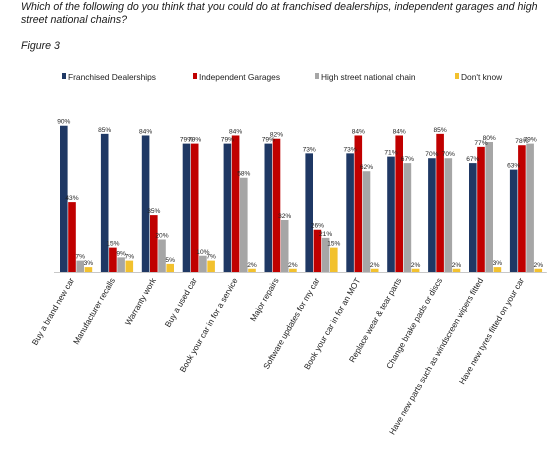 Image resolution: width=555 pixels, height=449 pixels. I want to click on value-label-9-3: 2%, so click(457, 265).